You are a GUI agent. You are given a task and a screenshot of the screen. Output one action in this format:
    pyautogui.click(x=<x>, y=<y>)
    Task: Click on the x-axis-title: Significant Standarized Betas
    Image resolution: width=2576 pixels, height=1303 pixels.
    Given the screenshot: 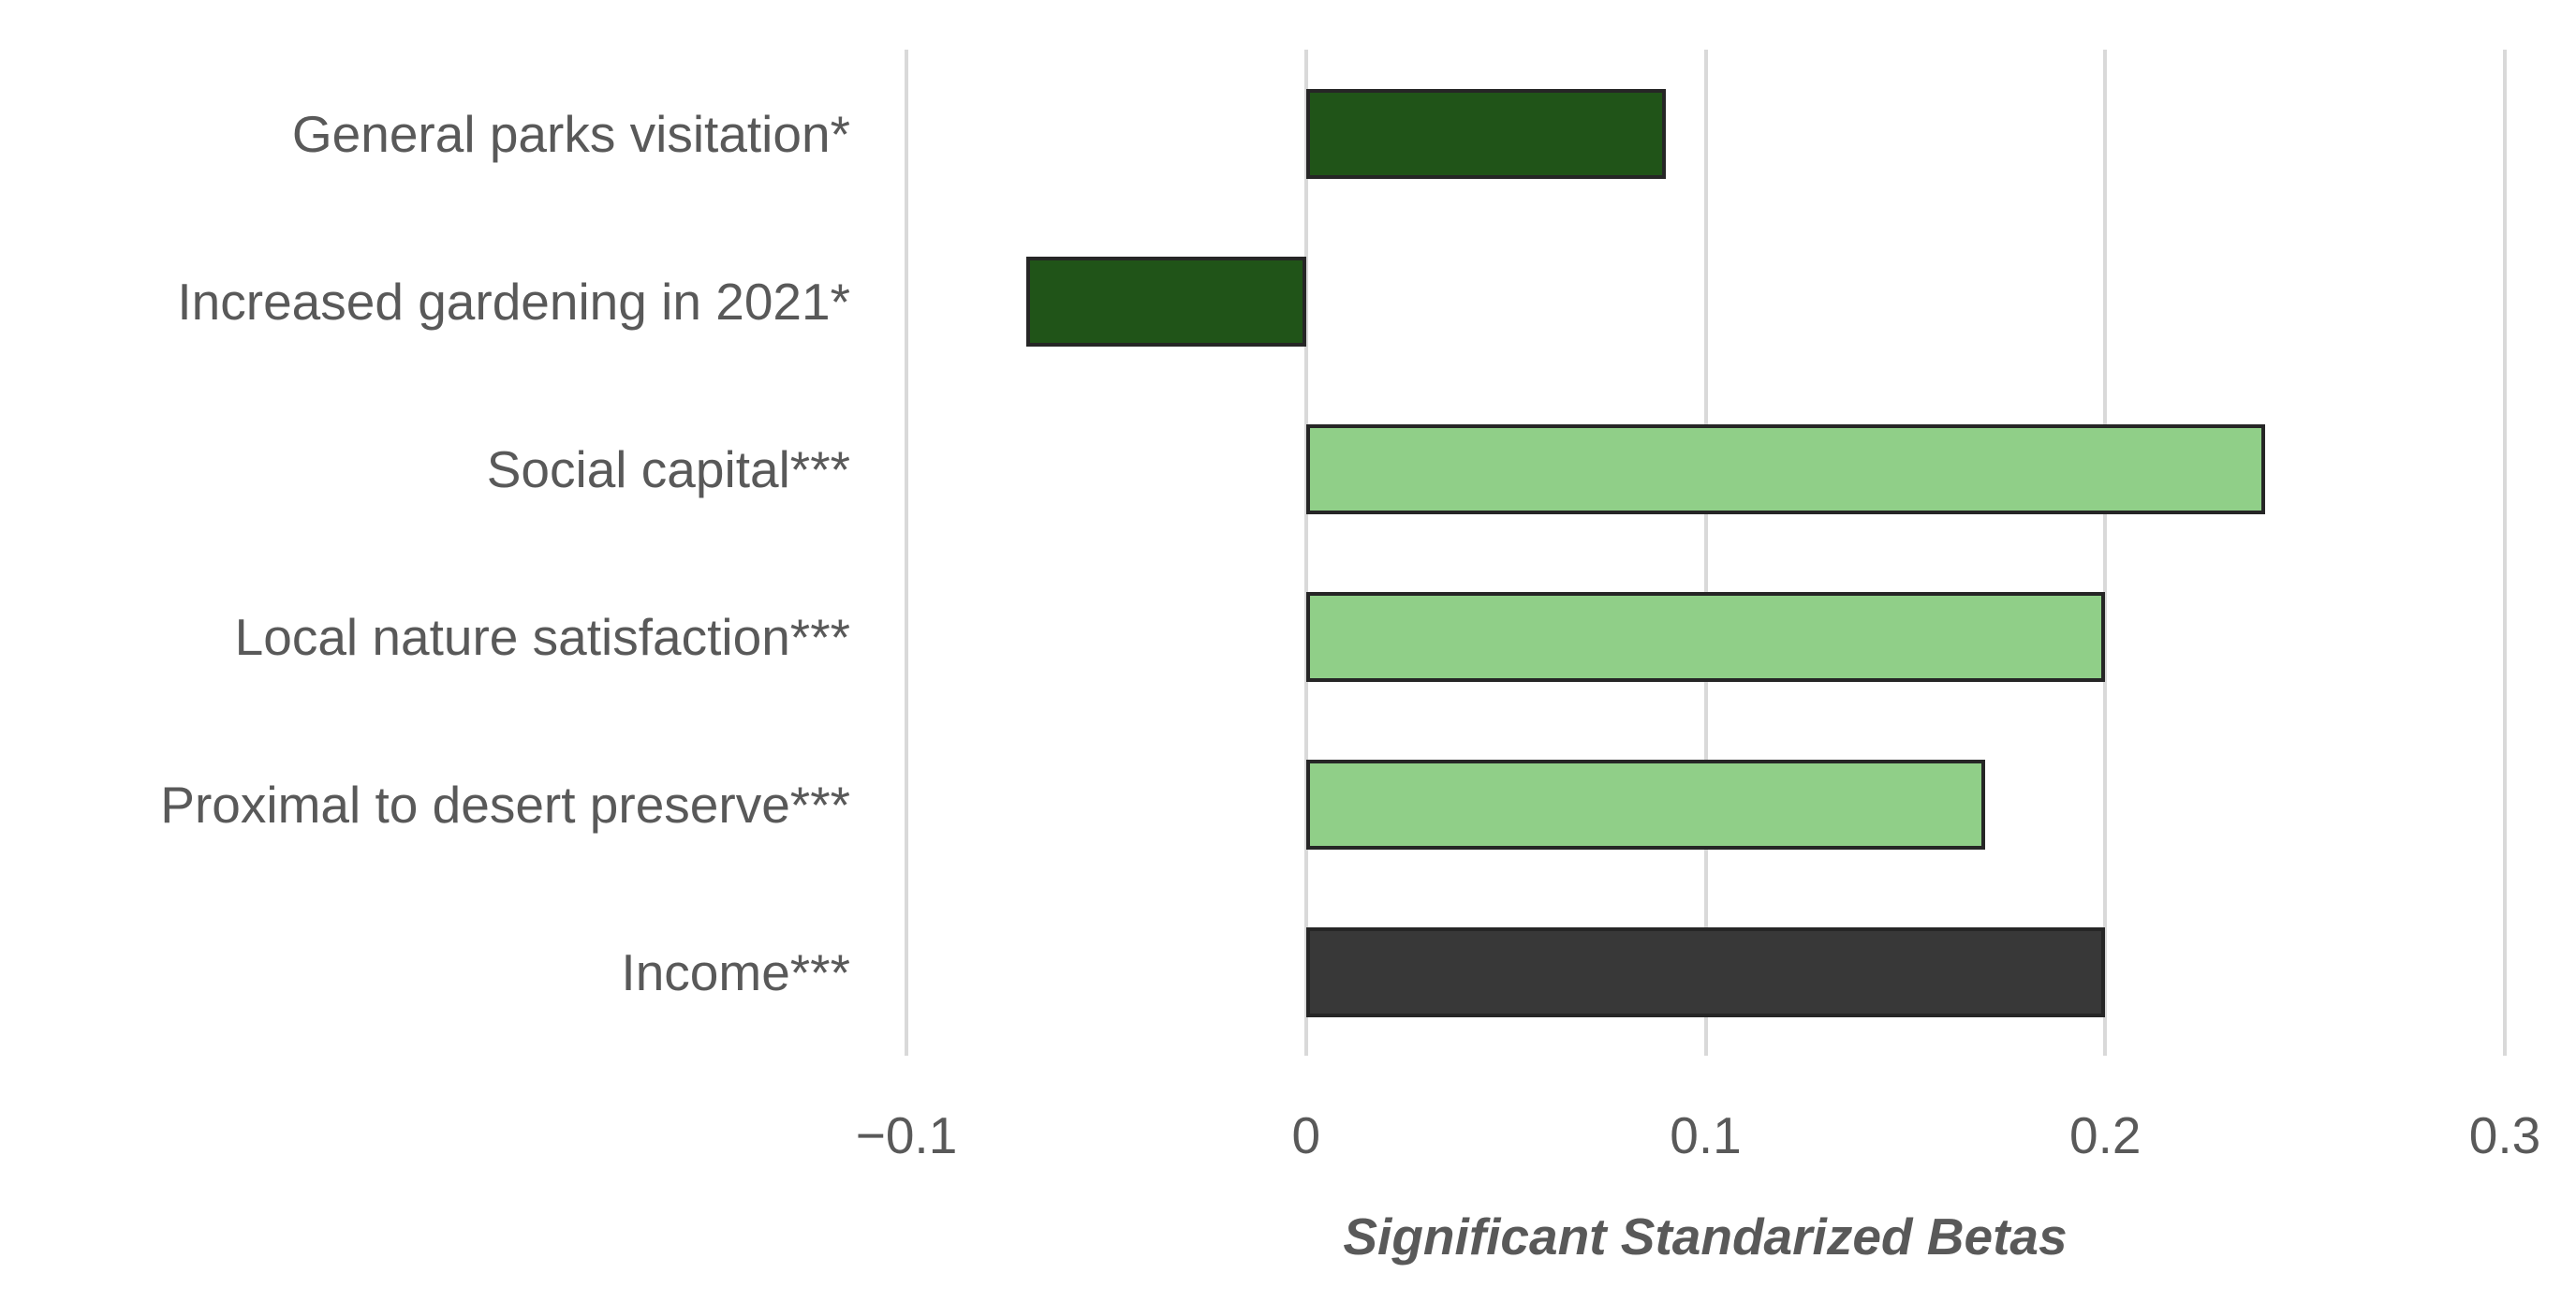 What is the action you would take?
    pyautogui.click(x=1705, y=1236)
    